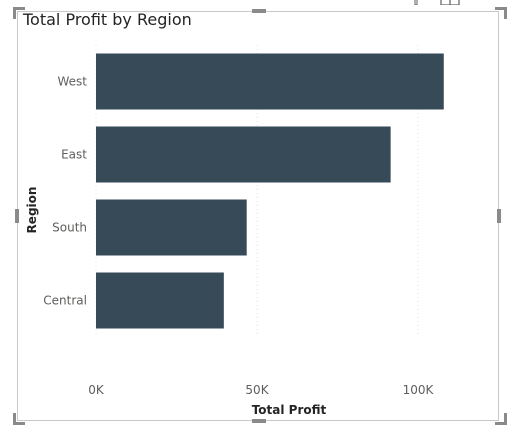 The height and width of the screenshot is (441, 532). I want to click on bar-south, so click(171, 228).